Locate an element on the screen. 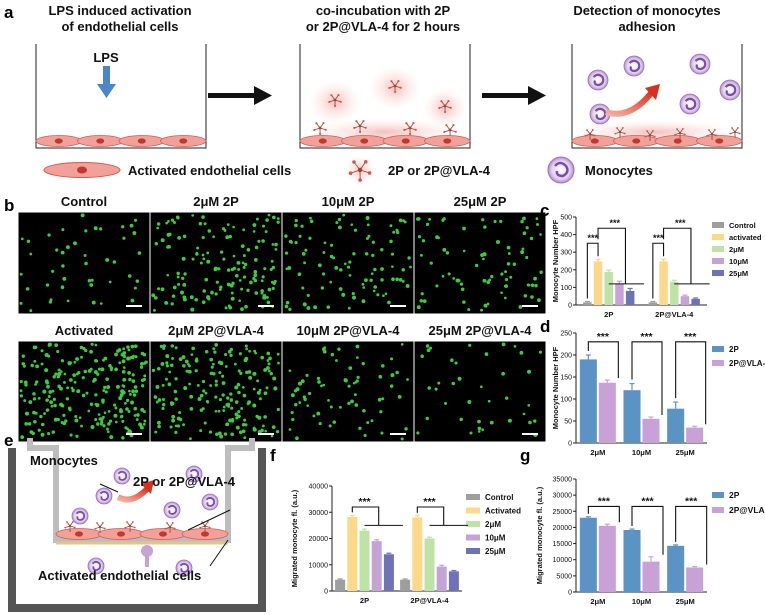 The height and width of the screenshot is (615, 765). nanoparticle-label: 2P or 2P@VLA-4 is located at coordinates (184, 481).